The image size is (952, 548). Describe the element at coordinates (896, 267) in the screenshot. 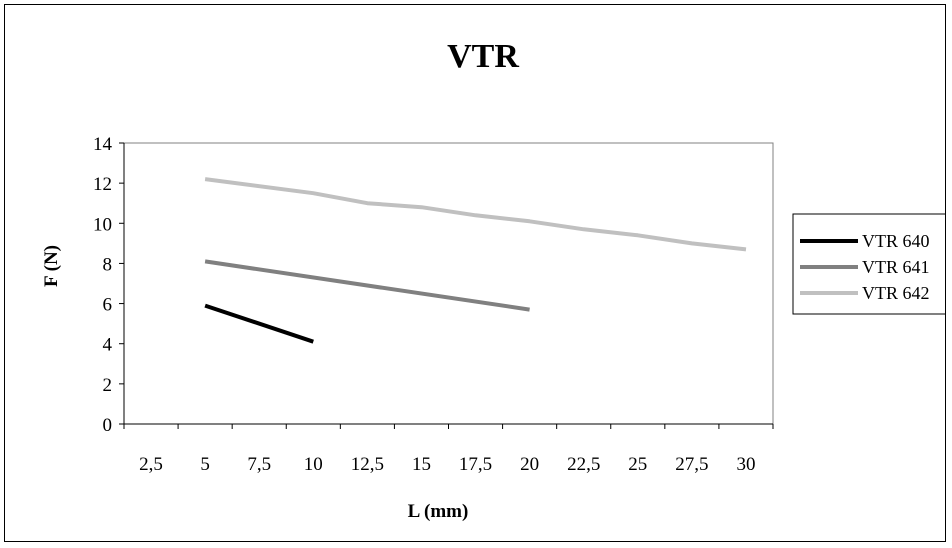

I see `legend-label: VTR 641` at that location.